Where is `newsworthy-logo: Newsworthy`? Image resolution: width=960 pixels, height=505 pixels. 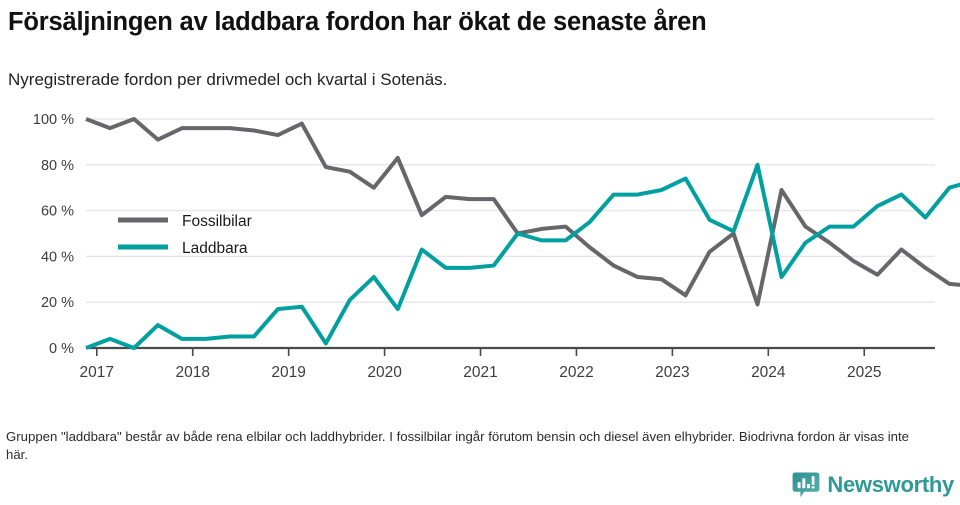 newsworthy-logo: Newsworthy is located at coordinates (873, 485).